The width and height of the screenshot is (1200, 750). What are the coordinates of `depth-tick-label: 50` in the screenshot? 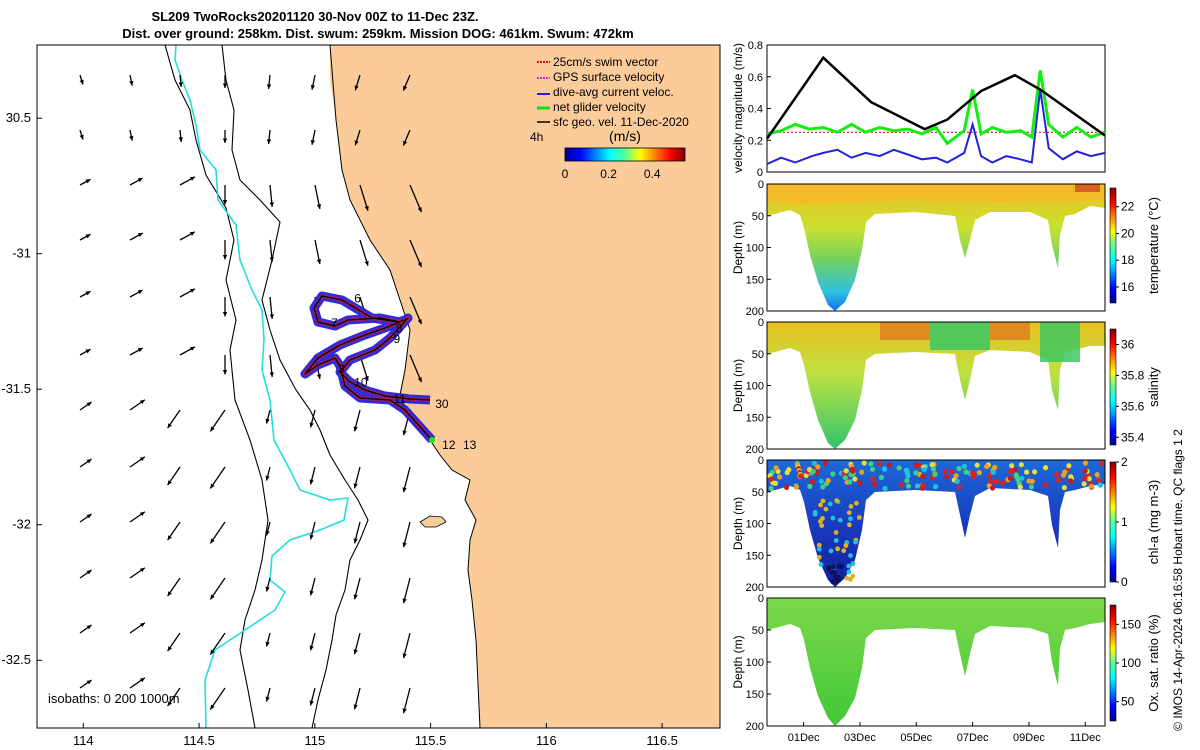 It's located at (758, 631).